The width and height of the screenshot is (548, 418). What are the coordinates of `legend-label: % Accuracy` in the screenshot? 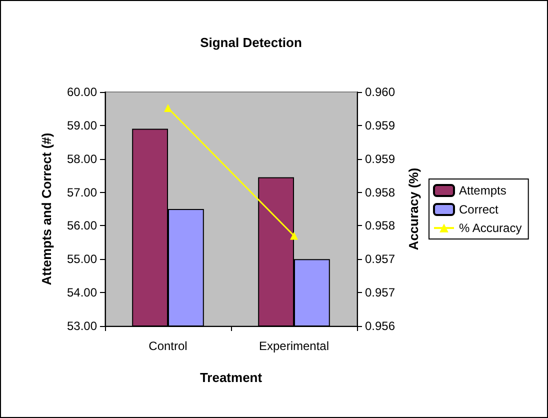 It's located at (490, 228).